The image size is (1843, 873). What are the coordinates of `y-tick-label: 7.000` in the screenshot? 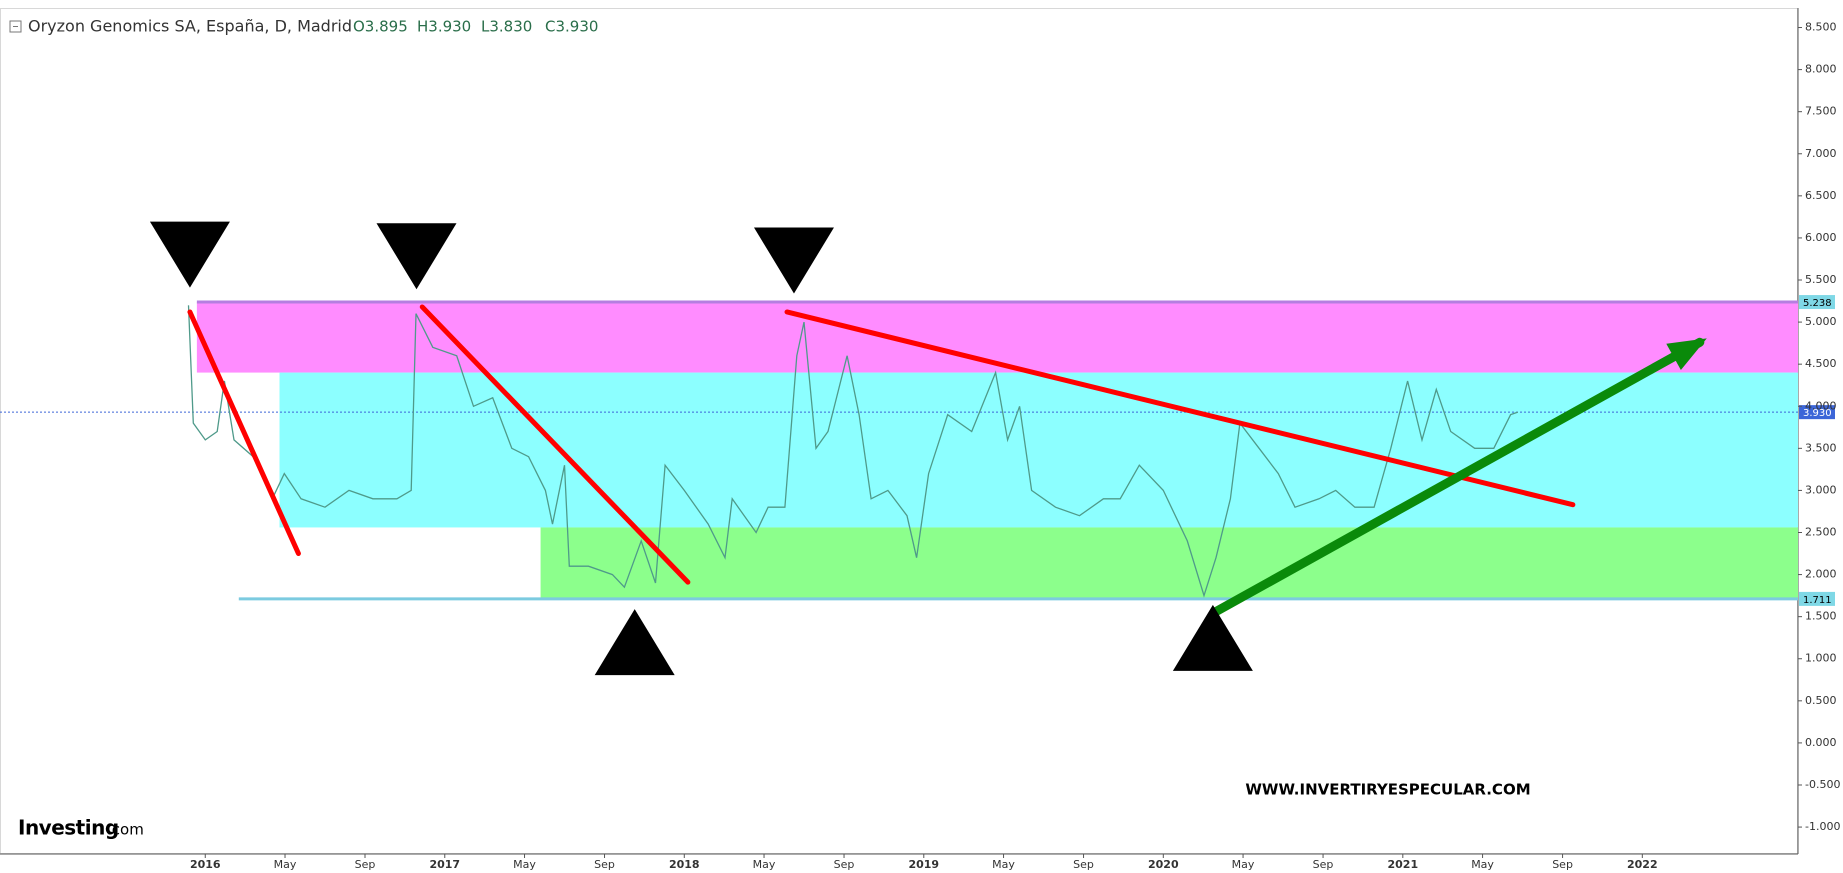 It's located at (1821, 153).